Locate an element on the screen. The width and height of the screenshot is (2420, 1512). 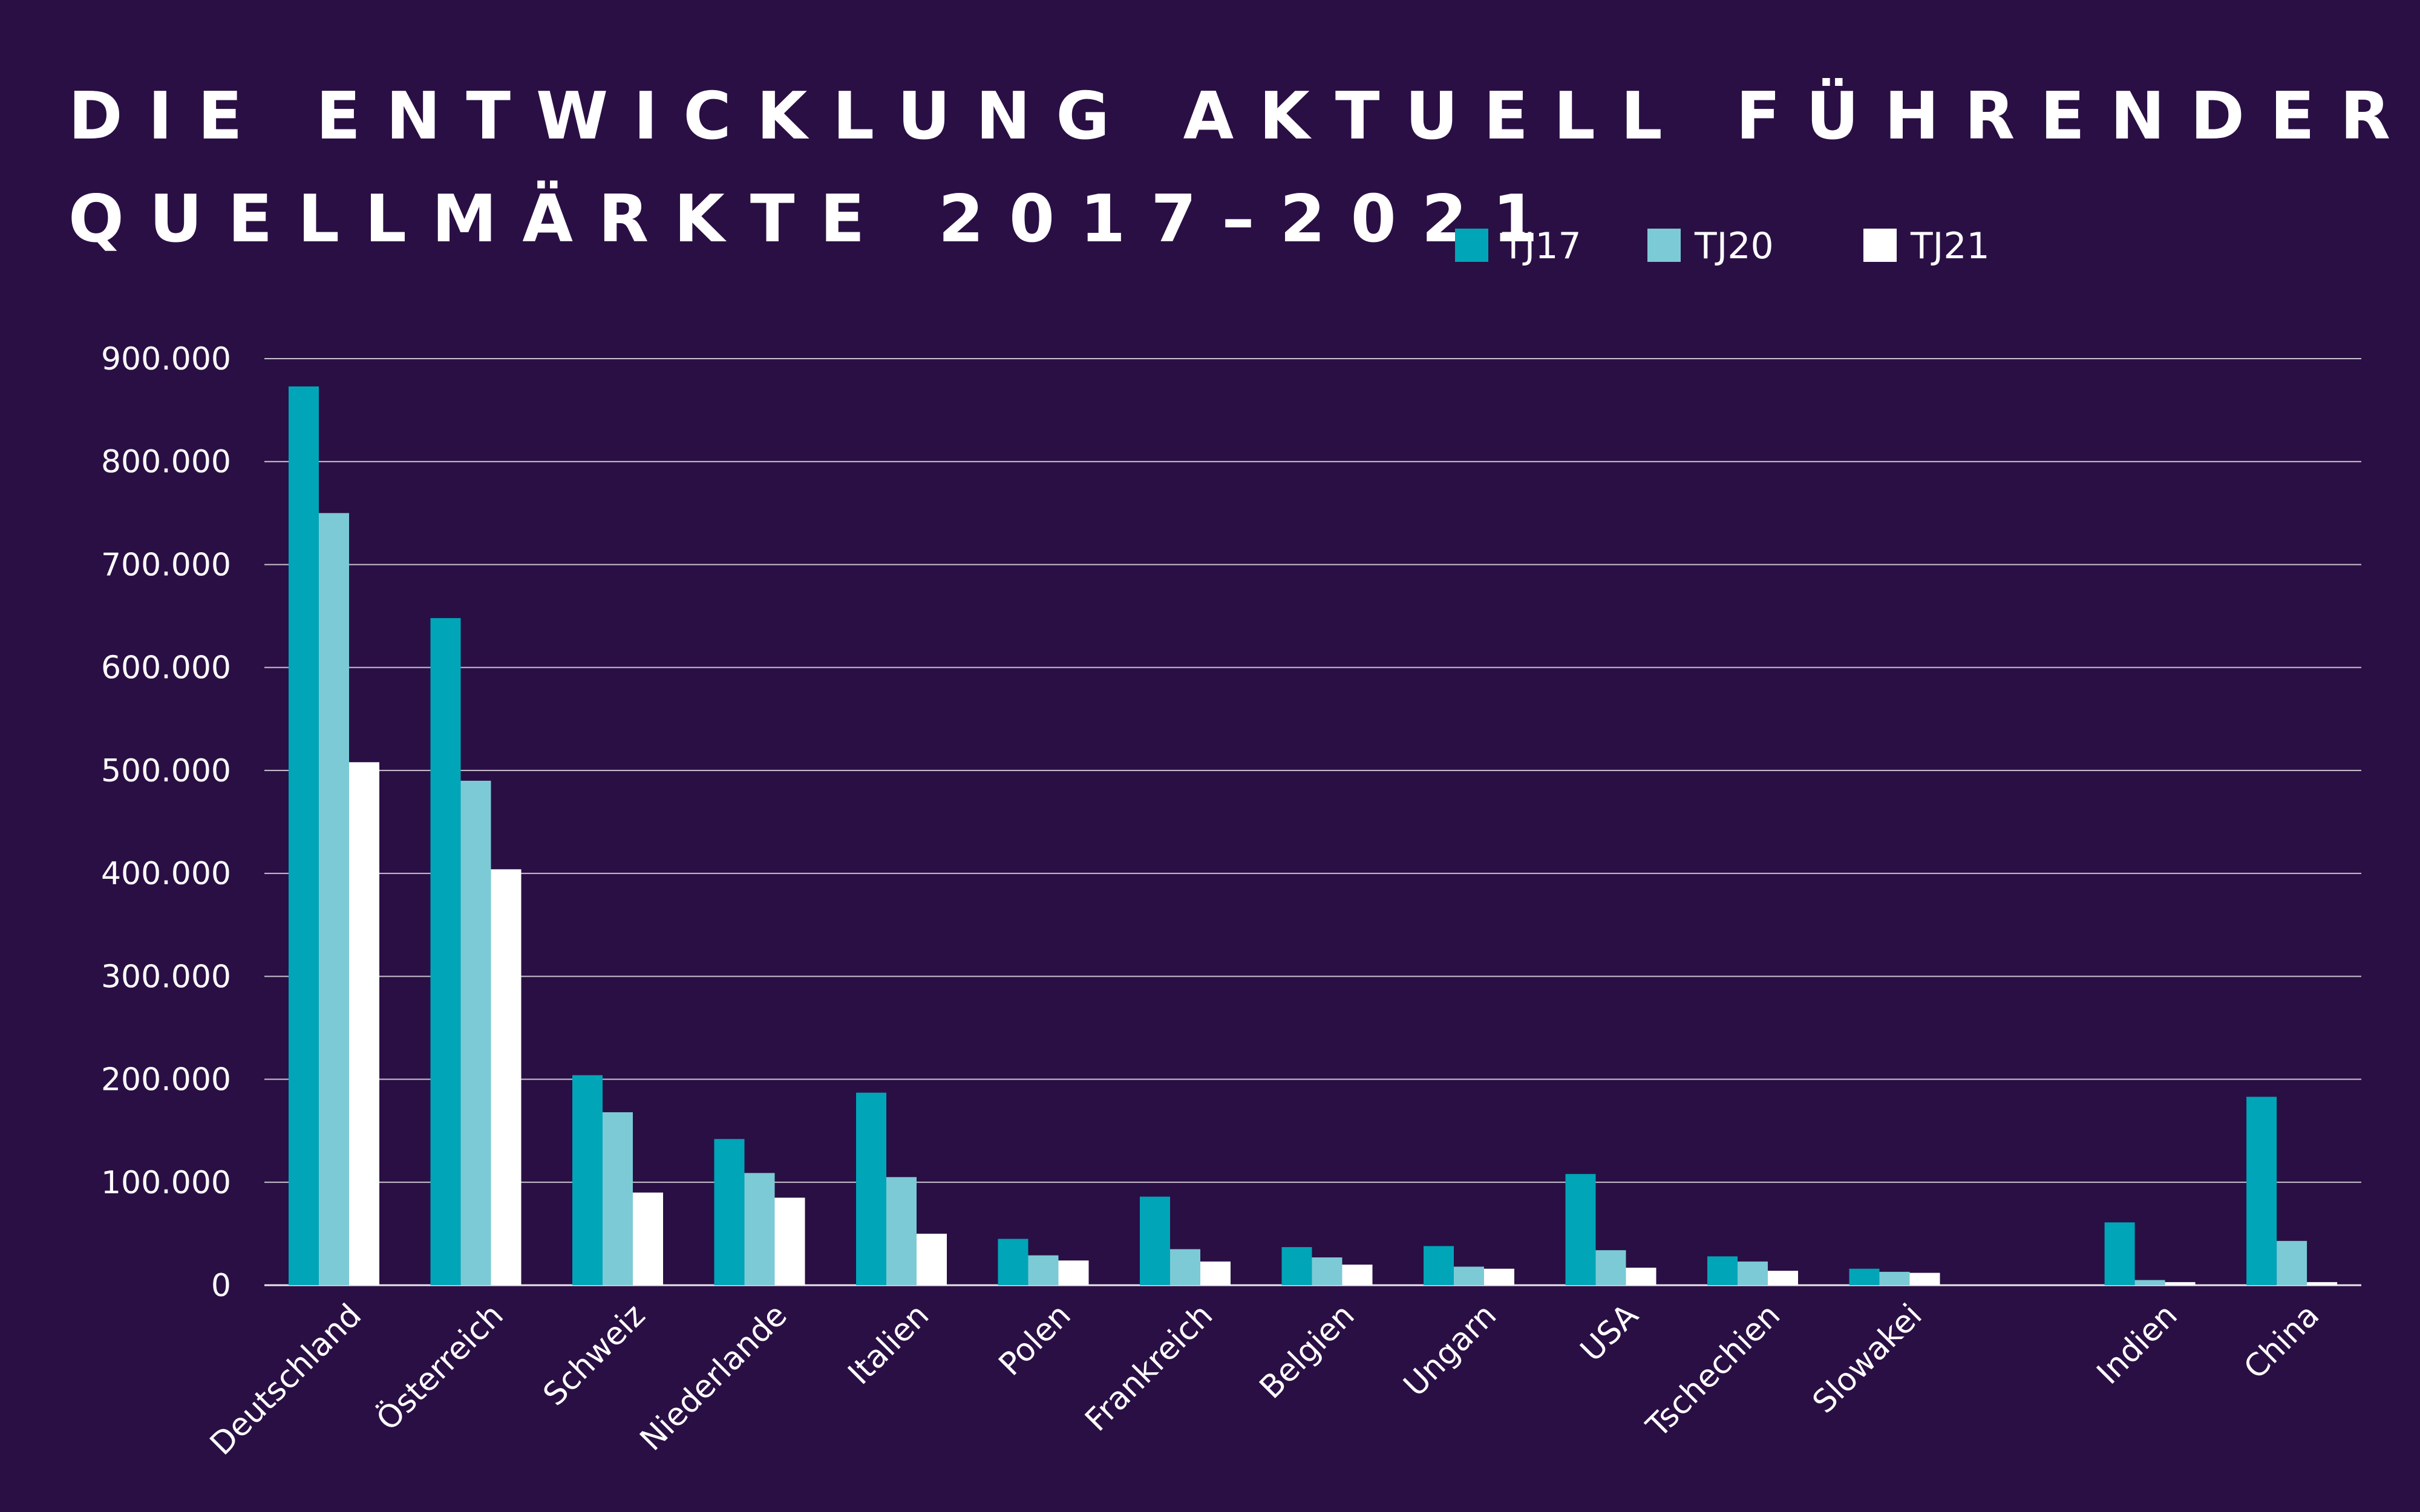
x-category-label: Slowakei is located at coordinates (1868, 1359).